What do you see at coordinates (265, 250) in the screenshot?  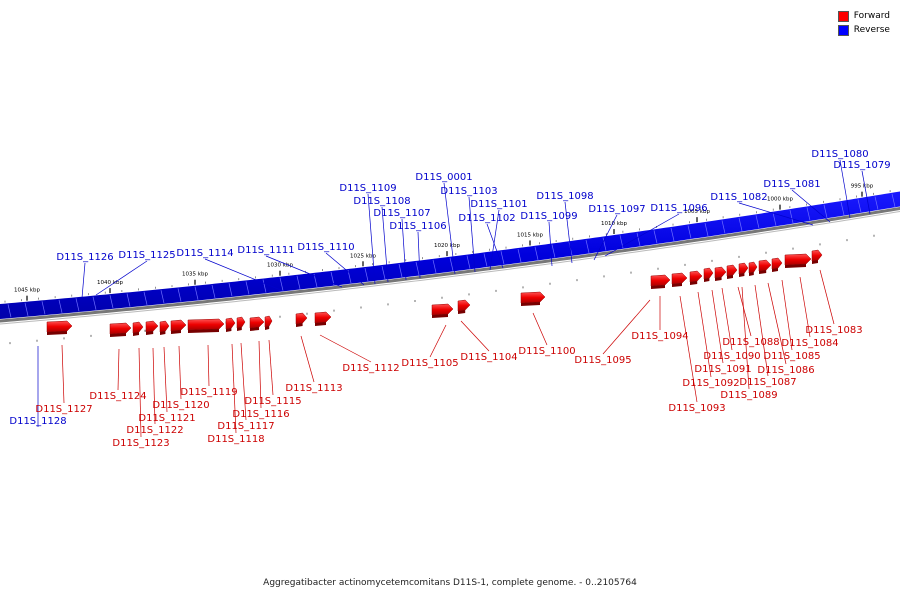 I see `gene-label: D11S_1111` at bounding box center [265, 250].